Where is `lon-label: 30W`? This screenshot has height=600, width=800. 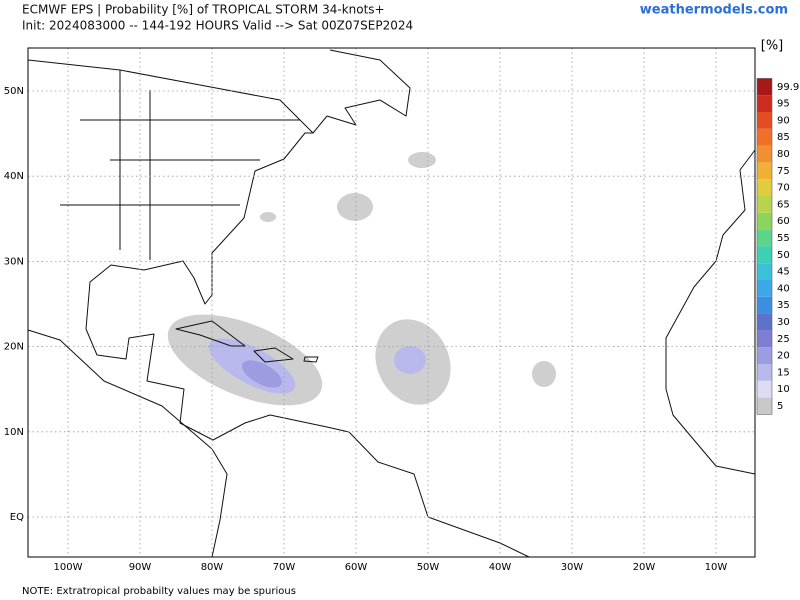 lon-label: 30W is located at coordinates (572, 567).